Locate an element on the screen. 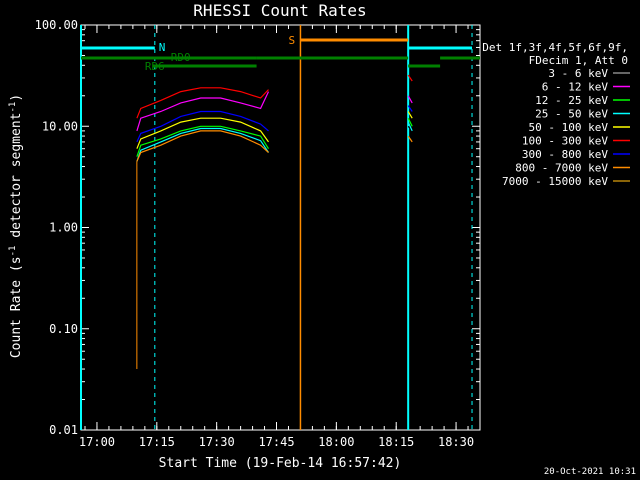 The image size is (640, 480). x-tick-labels: 17:00 17:15 17:30 17:45 18:00 18:15 18:30 is located at coordinates (276, 442).